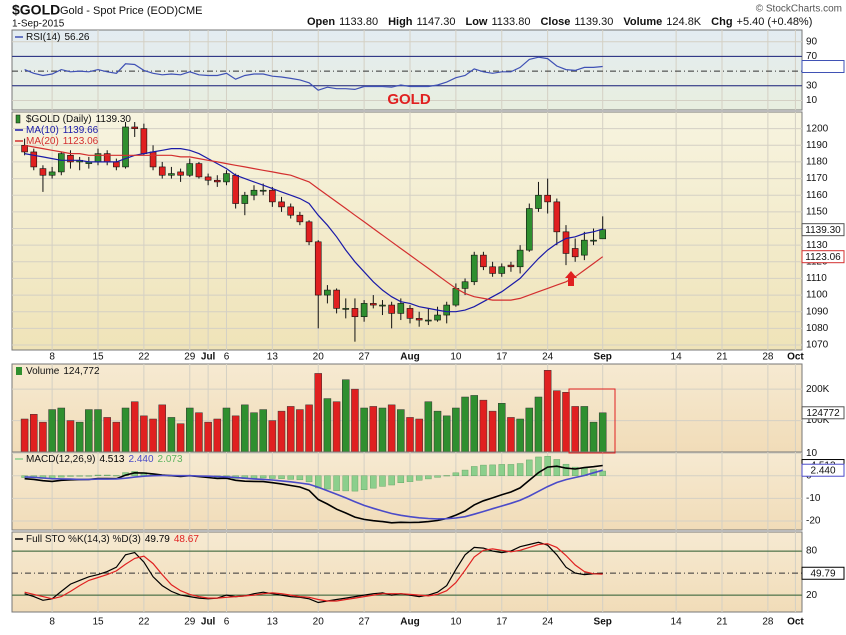  I want to click on x-tick-label: Jul, so click(208, 622).